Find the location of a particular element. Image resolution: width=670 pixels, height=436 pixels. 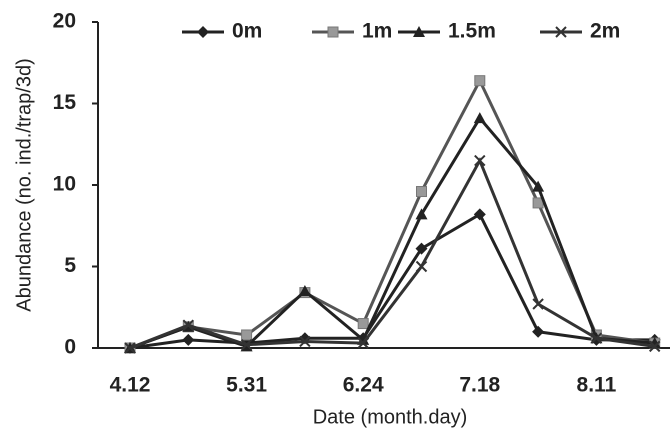

x-tick-label: 8.11 is located at coordinates (597, 385).